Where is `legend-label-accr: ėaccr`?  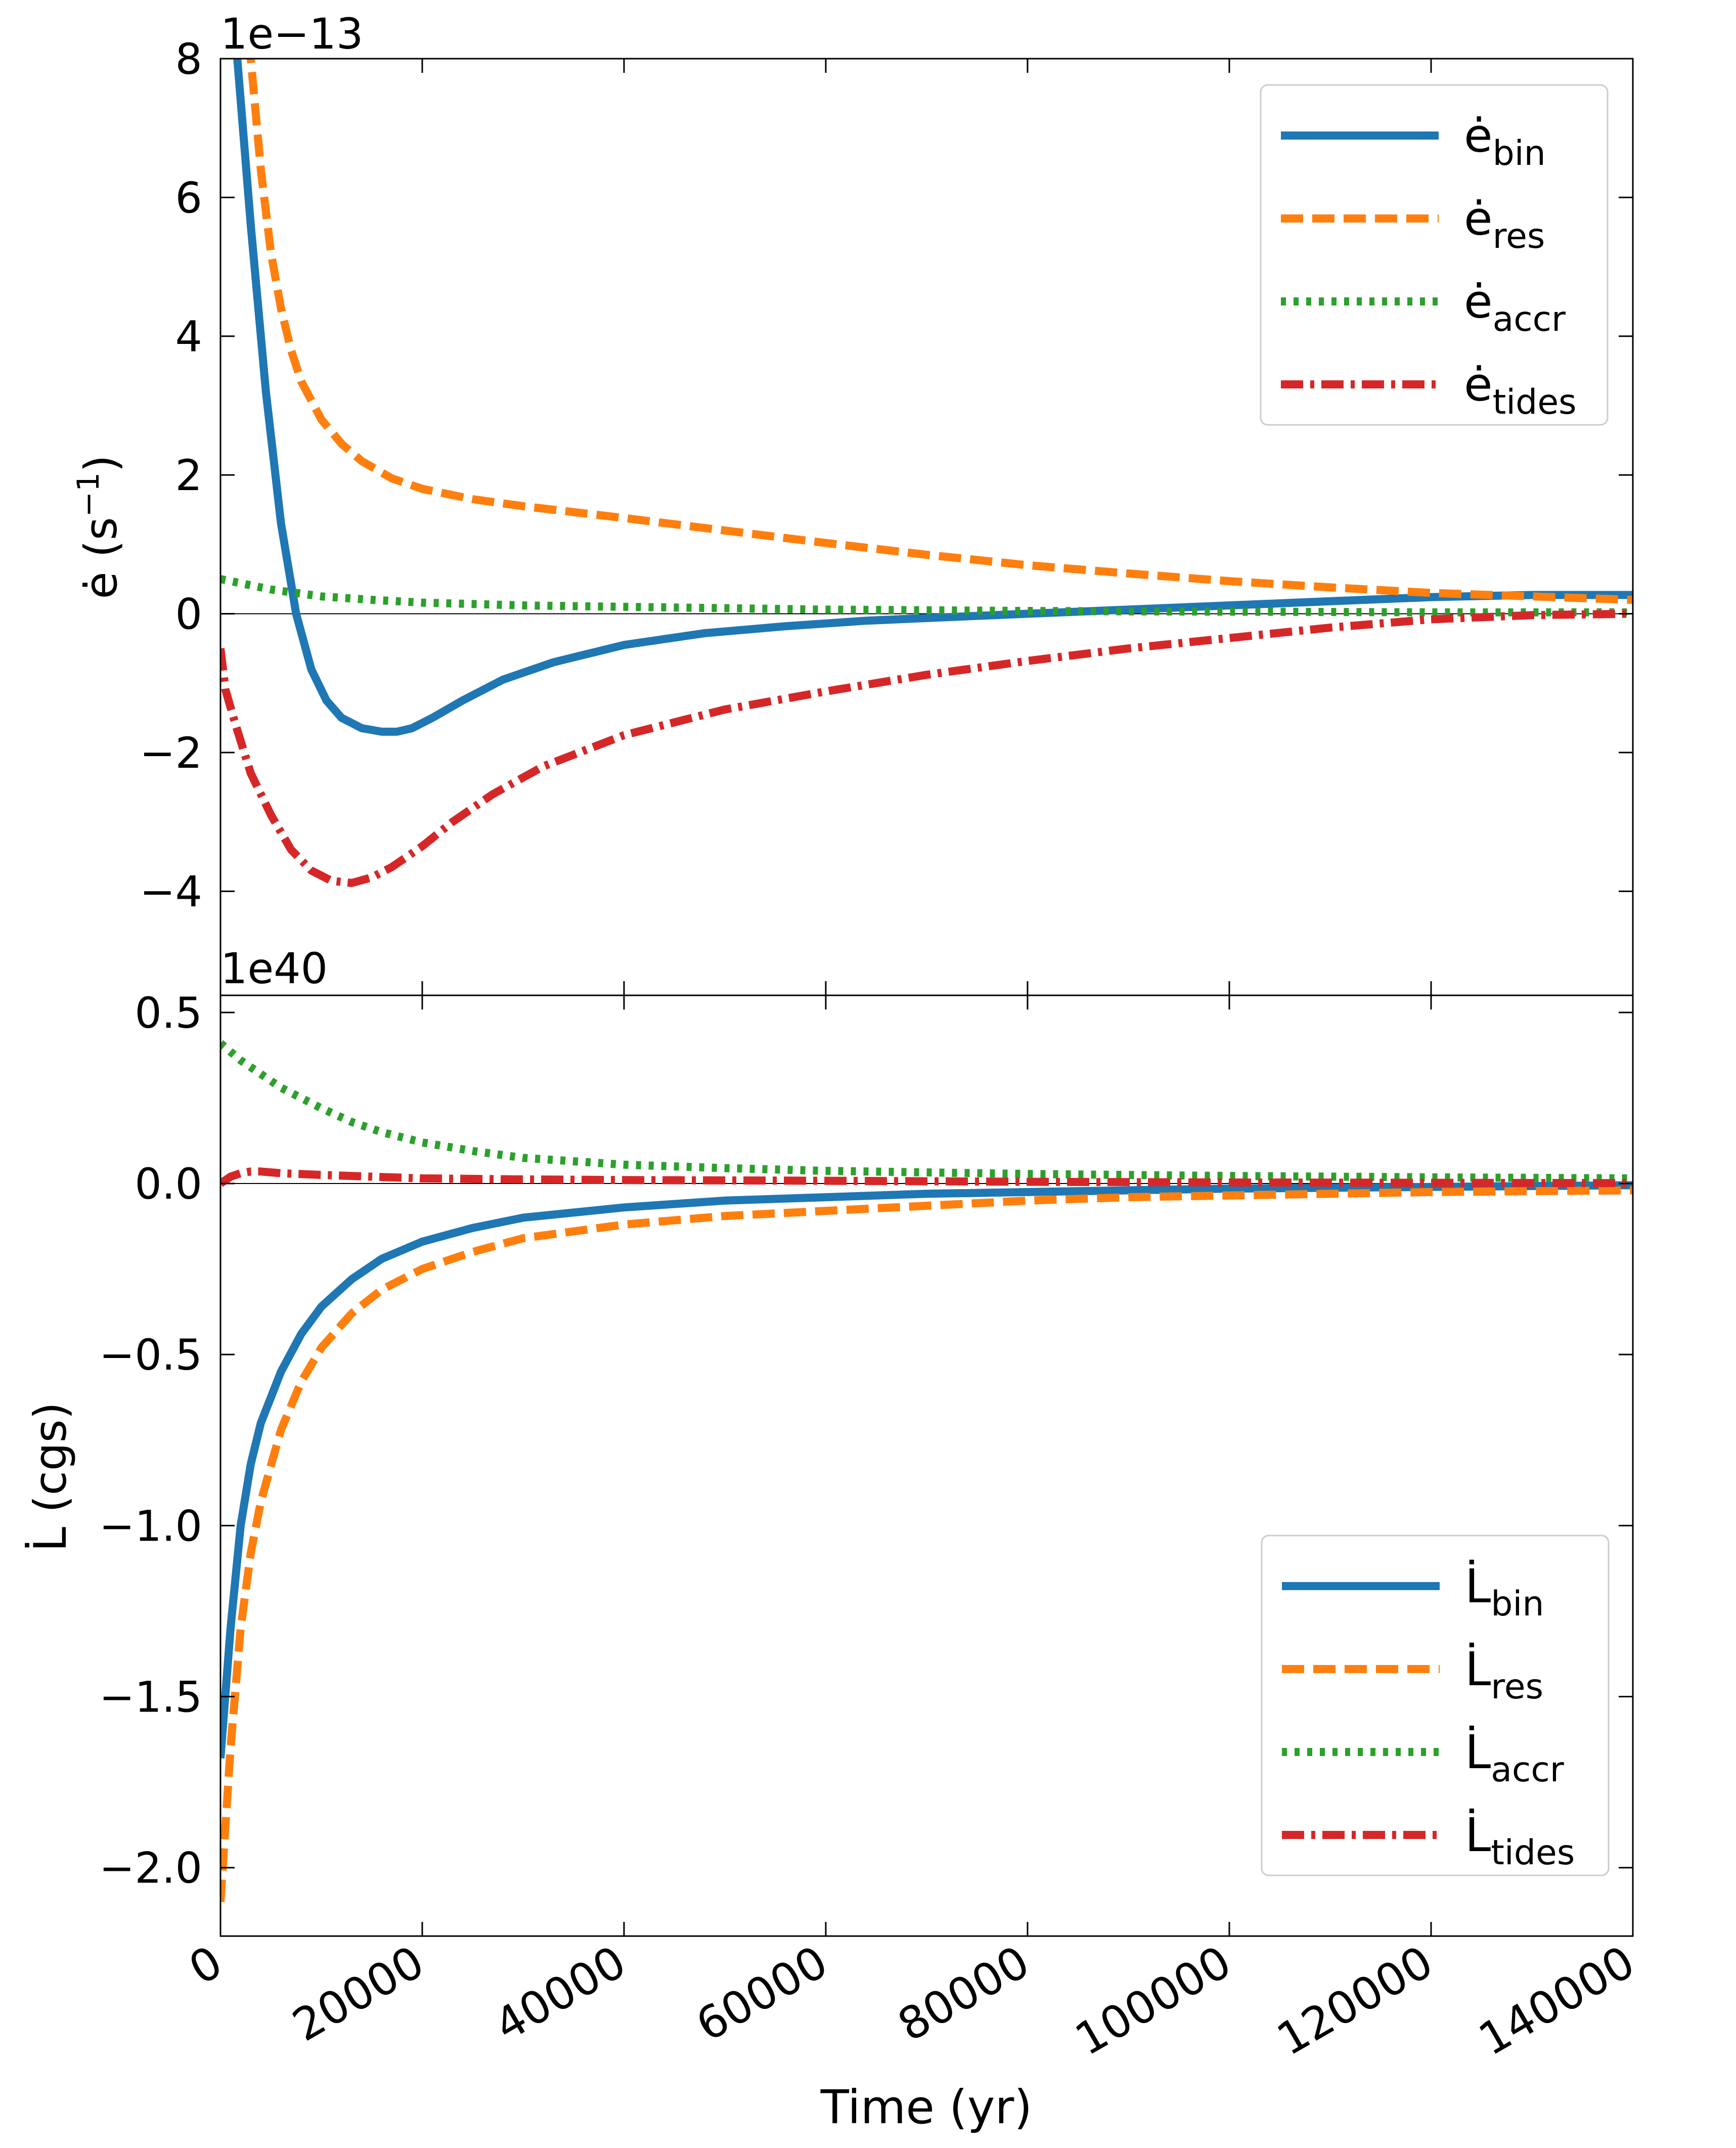 legend-label-accr: ėaccr is located at coordinates (1515, 307).